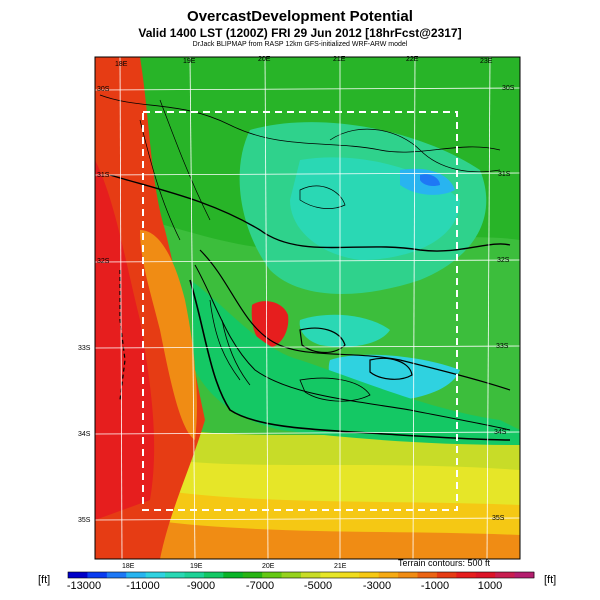  Describe the element at coordinates (508, 88) in the screenshot. I see `lat-label-right: 30S` at that location.